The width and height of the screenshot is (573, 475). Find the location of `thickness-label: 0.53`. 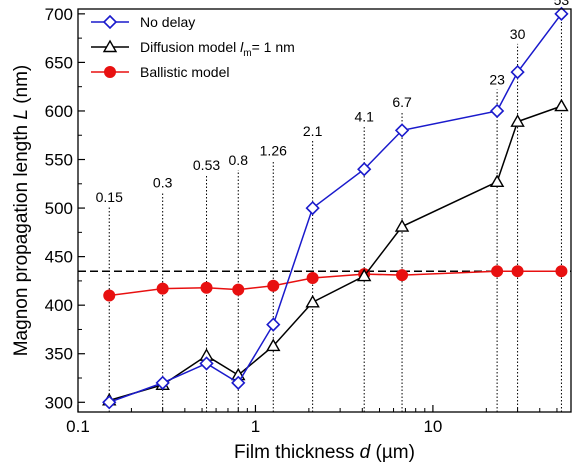

thickness-label: 0.53 is located at coordinates (206, 165).